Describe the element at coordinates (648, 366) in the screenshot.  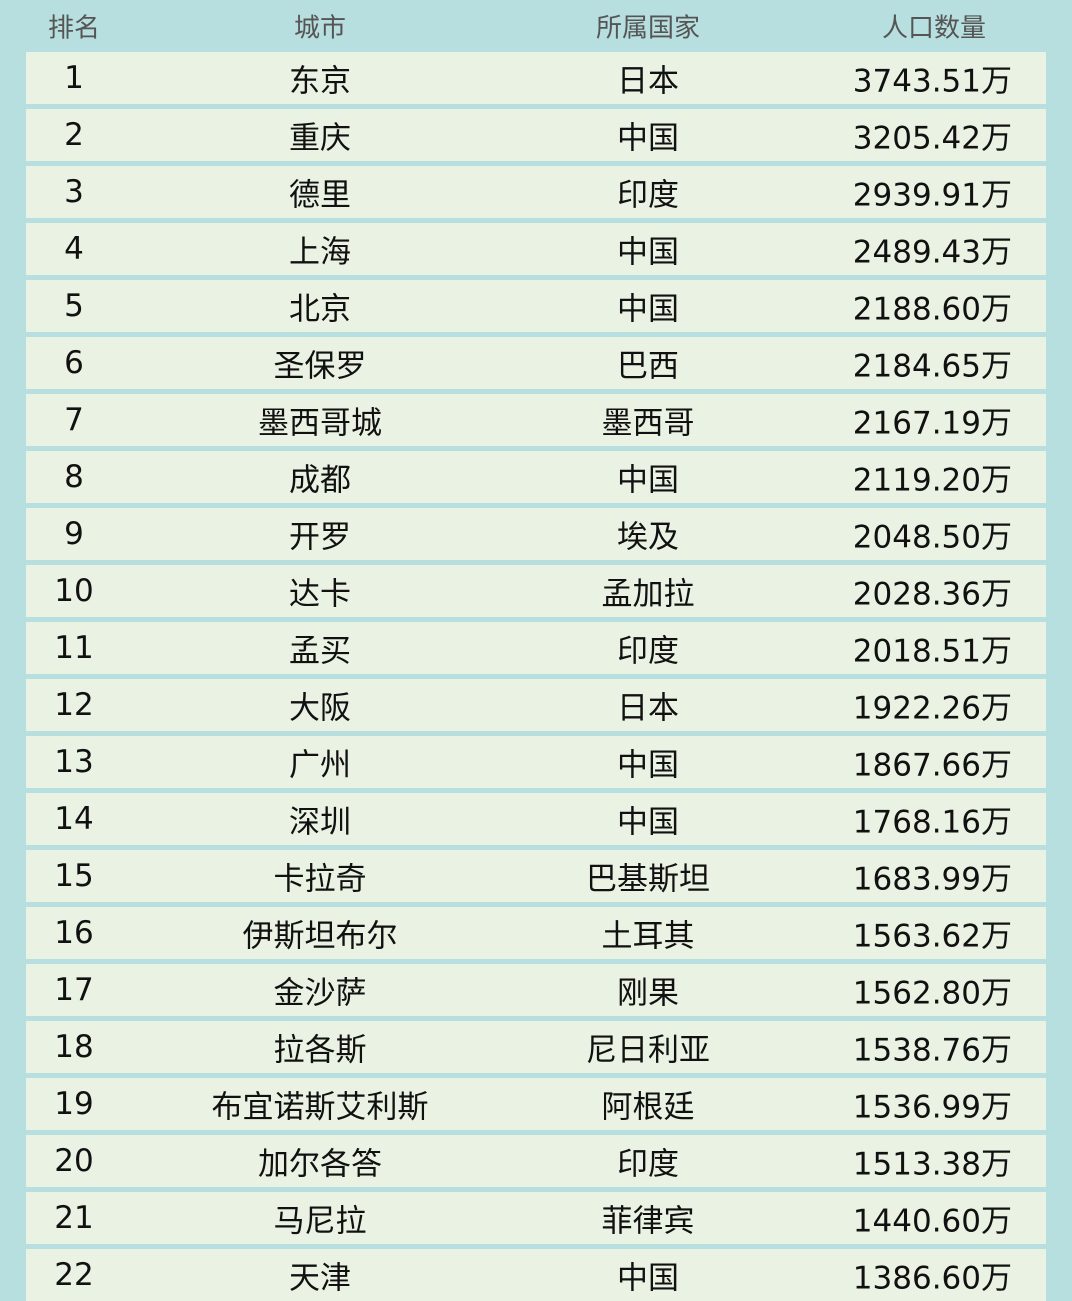
I see `cell-country: 巴西` at that location.